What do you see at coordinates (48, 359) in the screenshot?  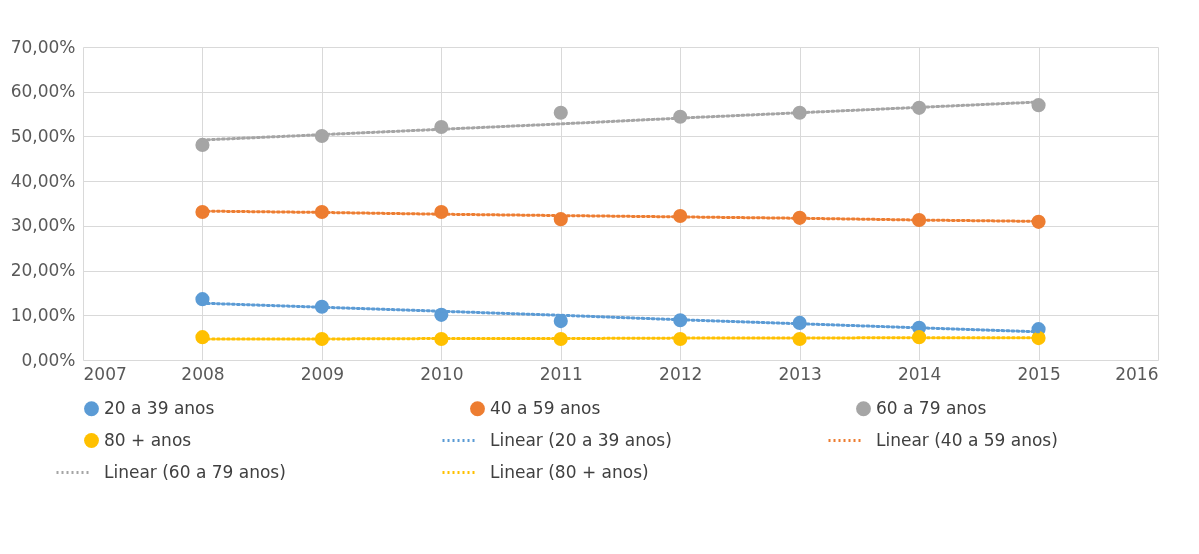 I see `y-tick-label: 0,00%` at bounding box center [48, 359].